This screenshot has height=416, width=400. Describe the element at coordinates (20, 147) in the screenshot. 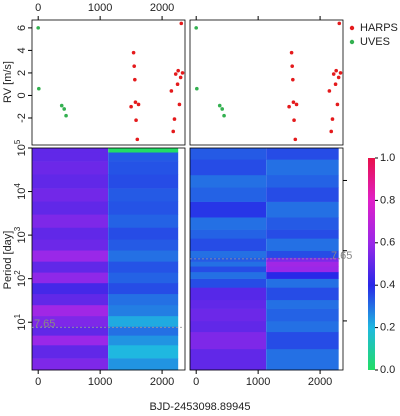

I see `y-tick-label: 10⁵` at that location.